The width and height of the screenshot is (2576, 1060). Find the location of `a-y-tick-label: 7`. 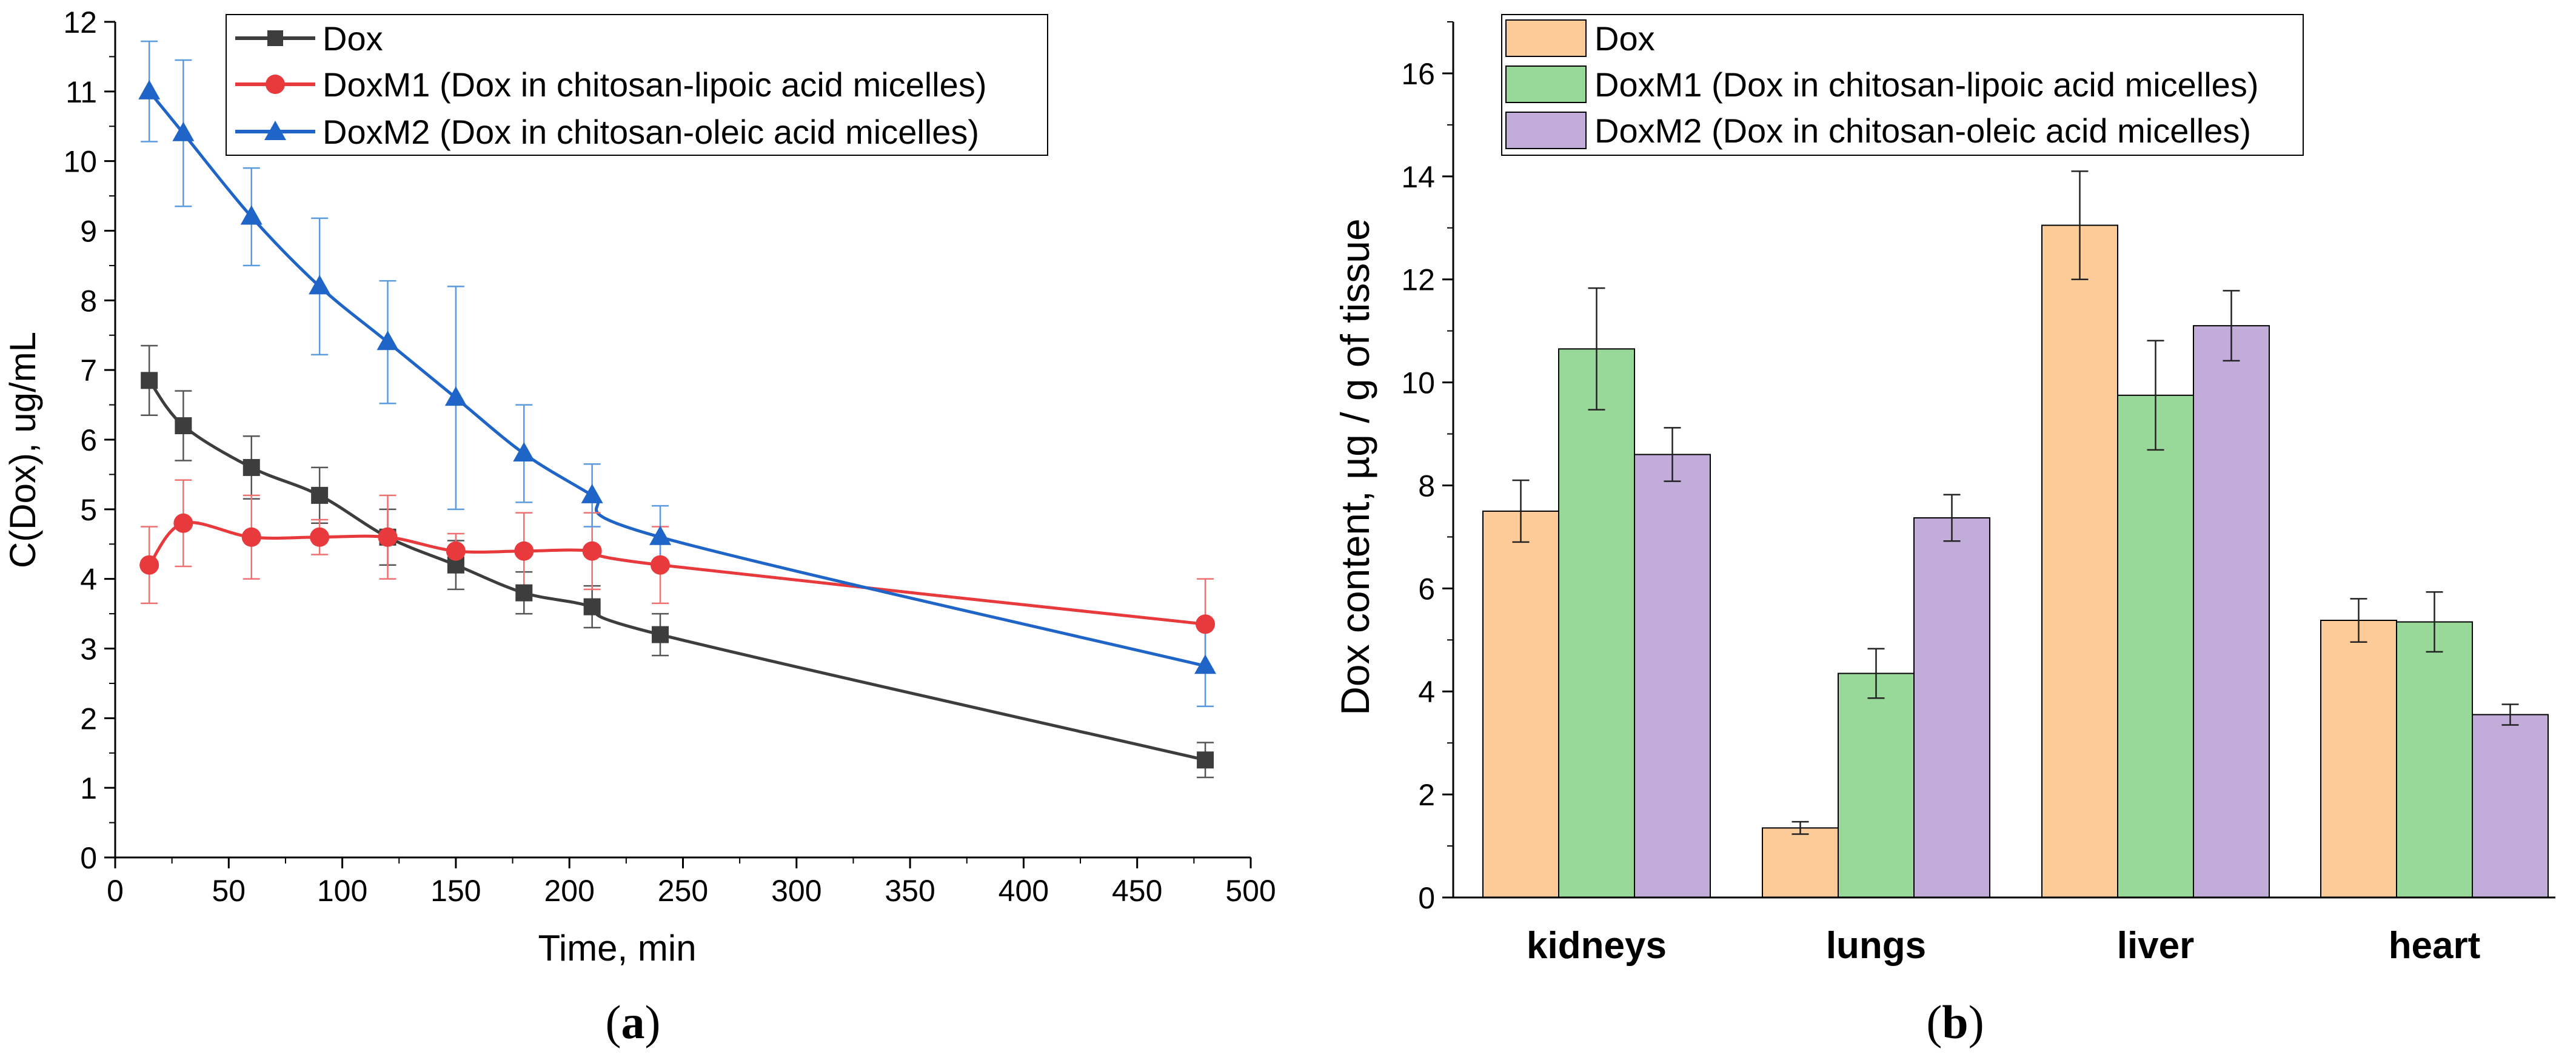

a-y-tick-label: 7 is located at coordinates (88, 371).